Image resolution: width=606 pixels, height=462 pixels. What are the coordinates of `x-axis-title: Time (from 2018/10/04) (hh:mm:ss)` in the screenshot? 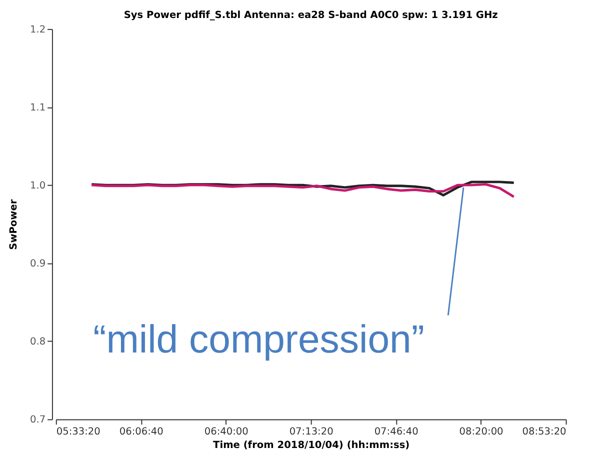 It's located at (311, 446).